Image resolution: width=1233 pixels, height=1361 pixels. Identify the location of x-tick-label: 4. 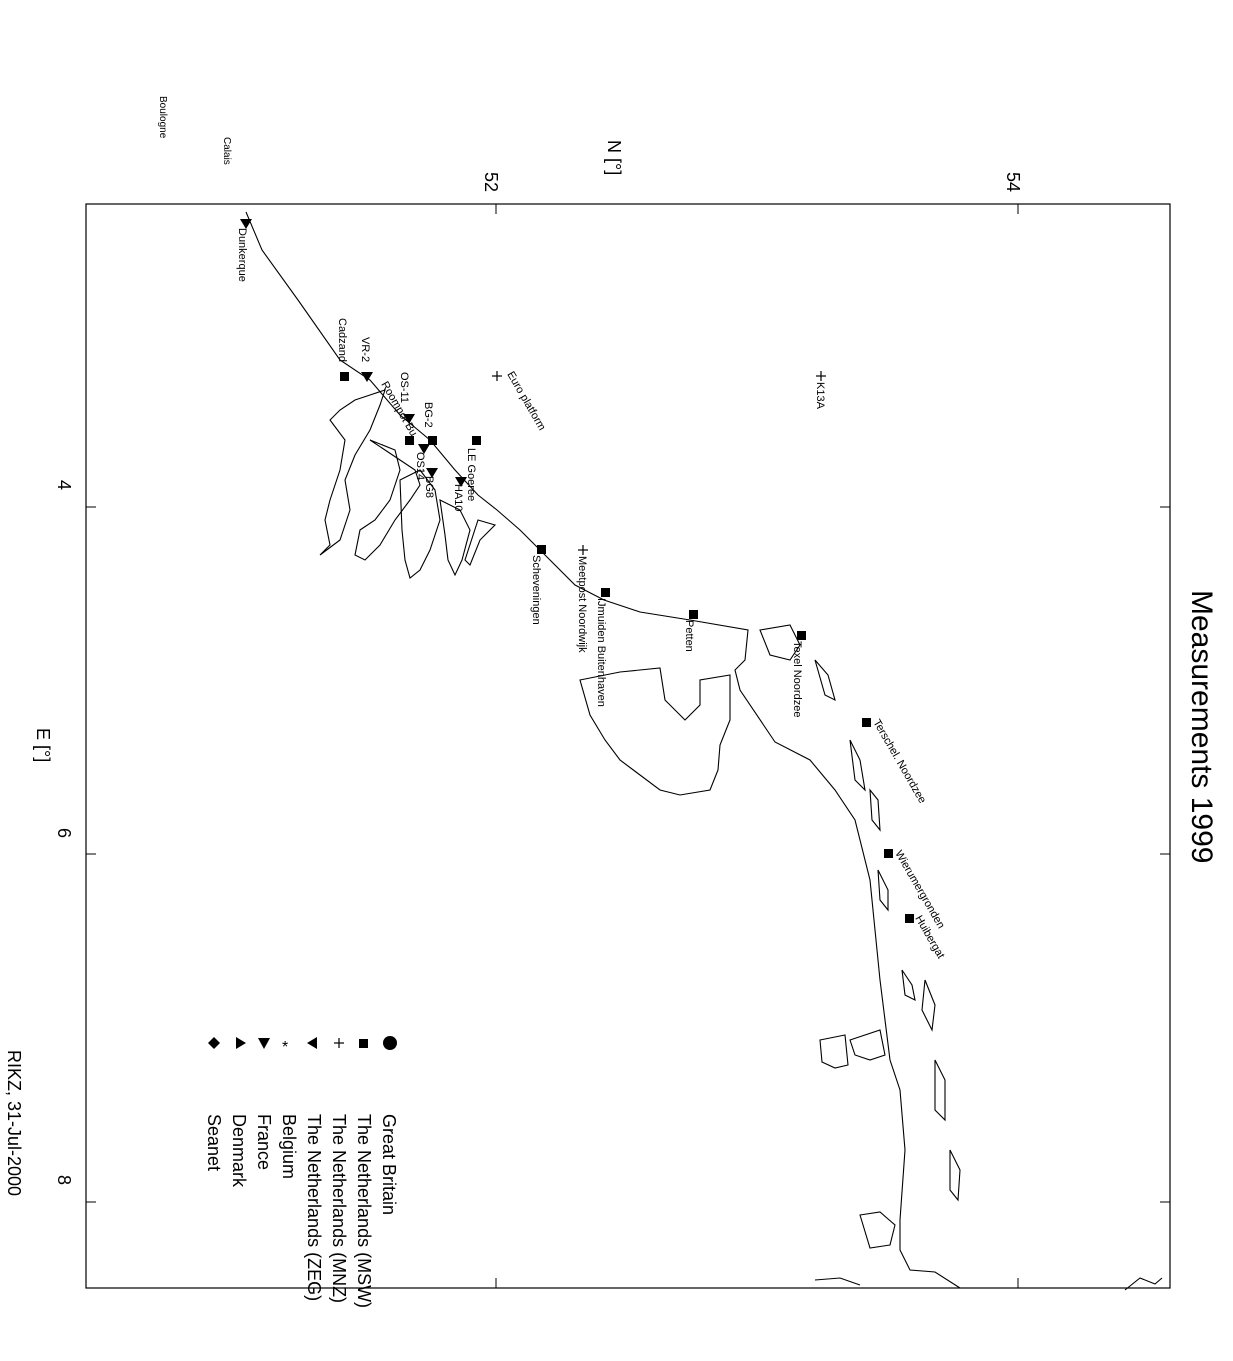
(64, 485).